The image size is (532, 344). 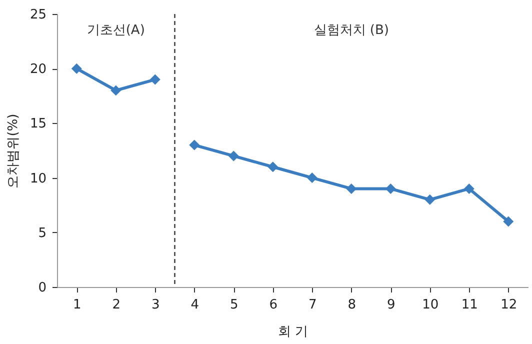 What do you see at coordinates (509, 305) in the screenshot?
I see `x-tick-label: 12` at bounding box center [509, 305].